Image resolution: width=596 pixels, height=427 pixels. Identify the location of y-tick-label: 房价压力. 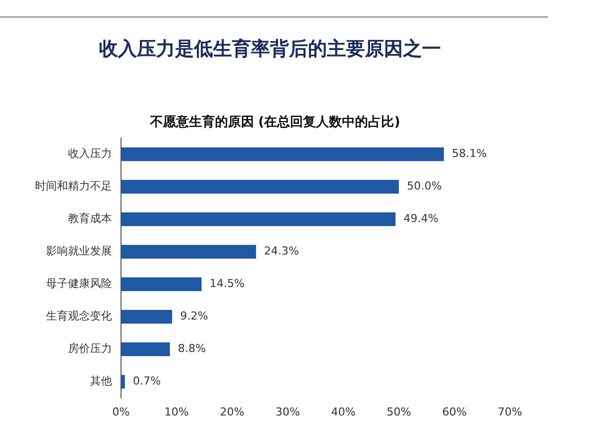
(90, 349).